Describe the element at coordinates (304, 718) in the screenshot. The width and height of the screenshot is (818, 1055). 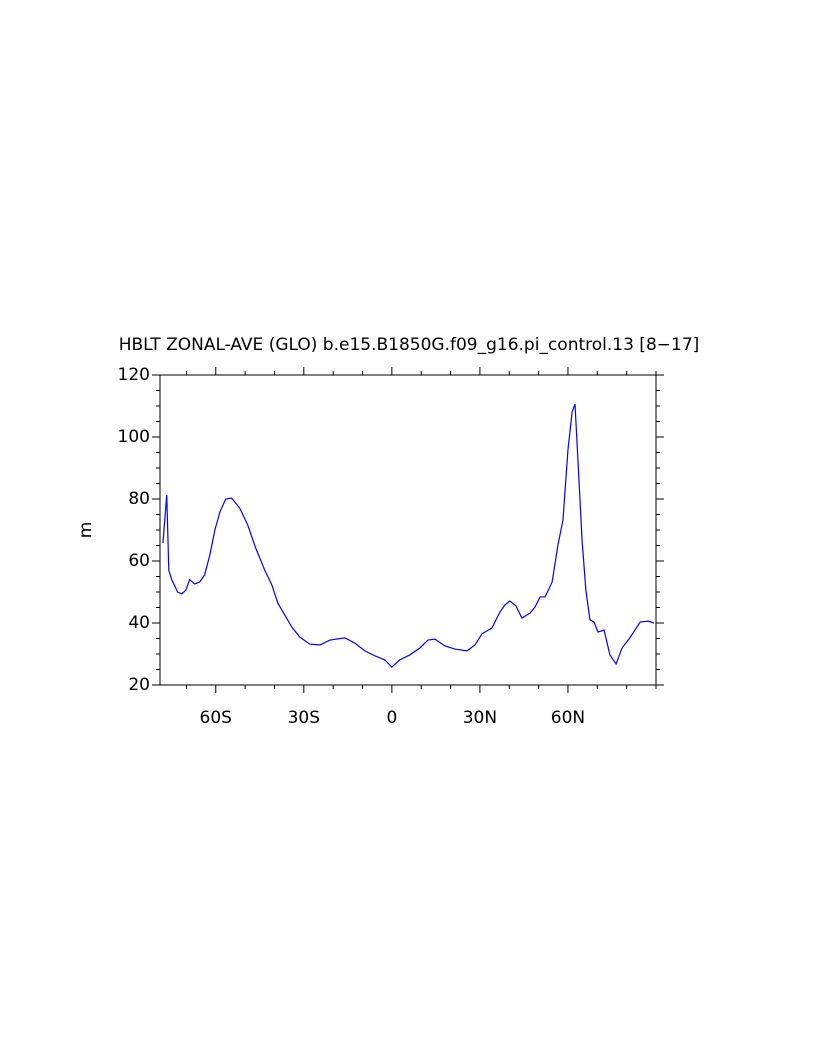
I see `x-tick-label: 30S` at that location.